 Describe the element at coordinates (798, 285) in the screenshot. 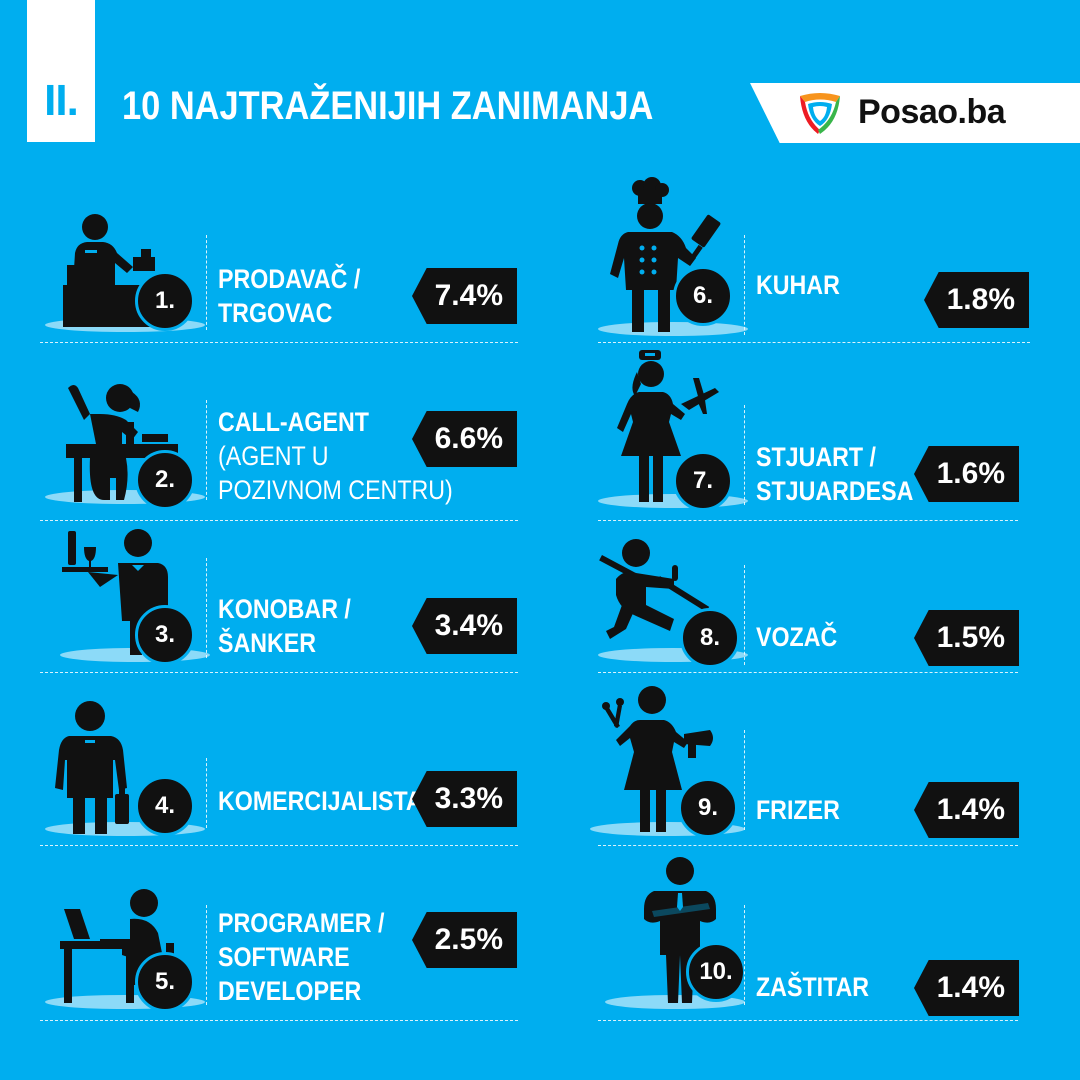

I see `occupation-label: KUHAR` at that location.